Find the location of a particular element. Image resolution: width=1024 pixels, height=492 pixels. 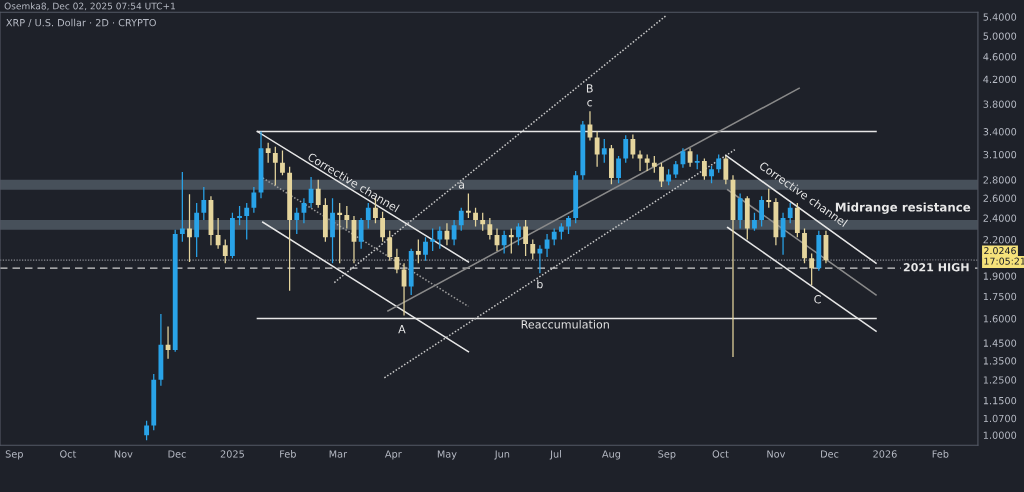

x-tick-label: Aug is located at coordinates (611, 455).